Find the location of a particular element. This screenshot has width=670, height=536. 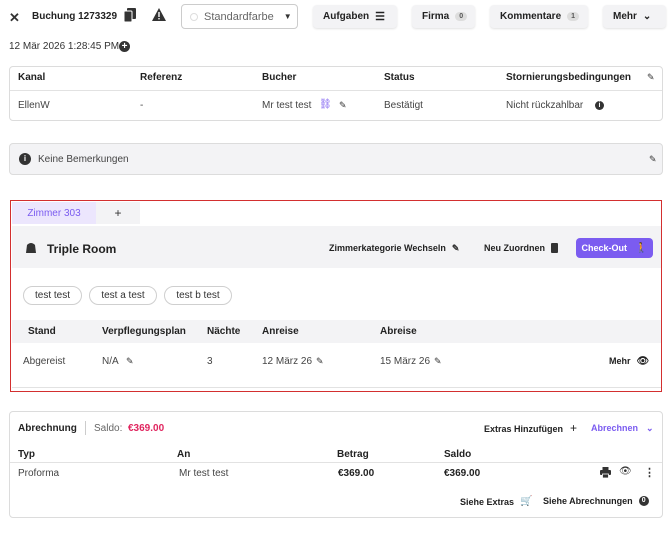

add-tab-button: + is located at coordinates (118, 213).